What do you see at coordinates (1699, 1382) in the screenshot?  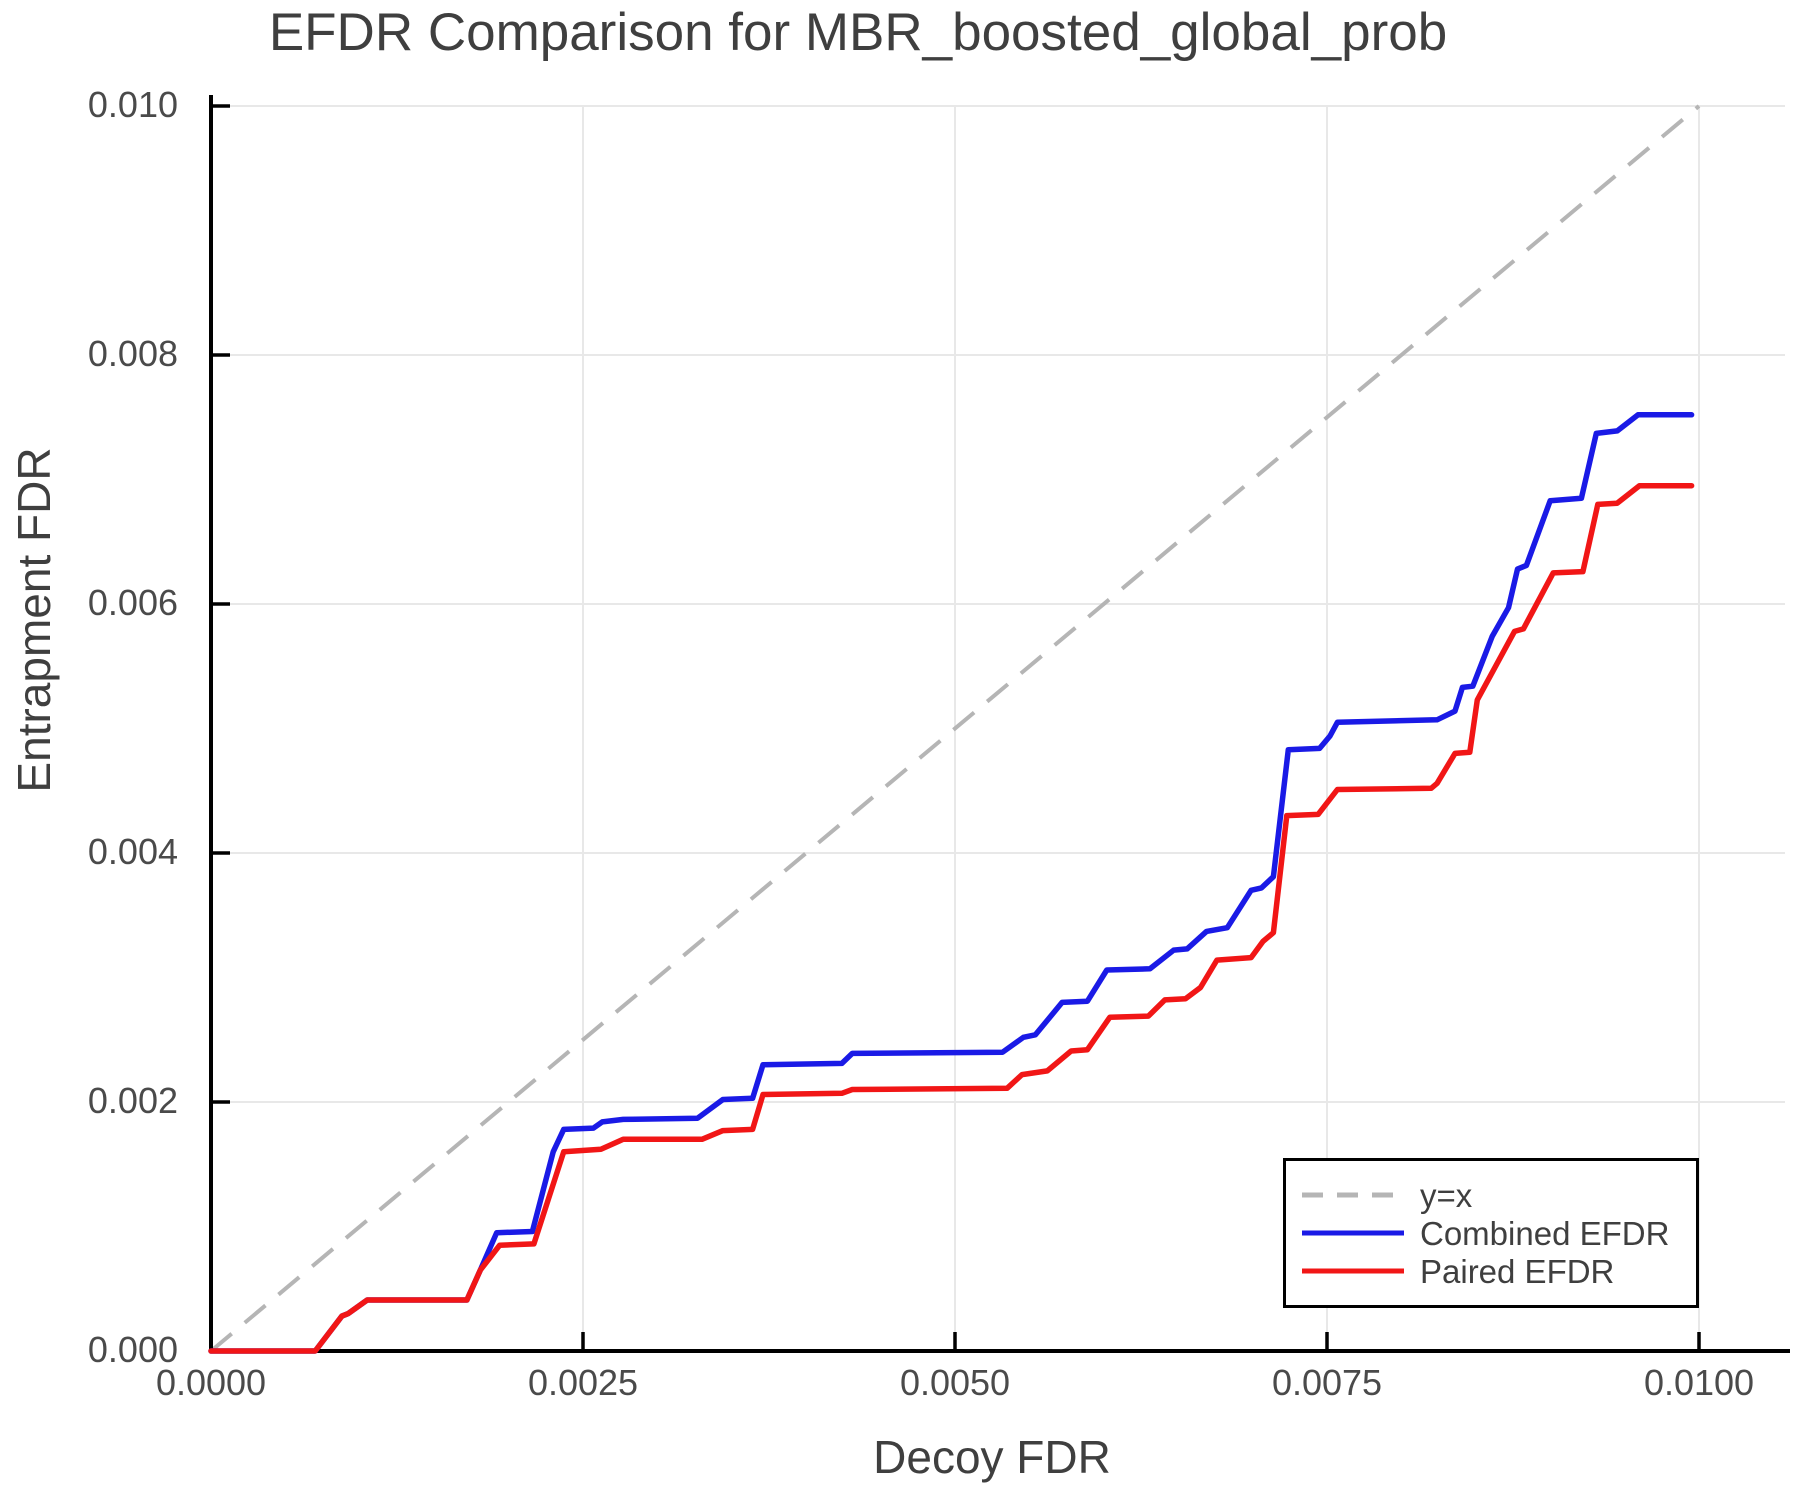 I see `x-tick-label: 0.0100` at bounding box center [1699, 1382].